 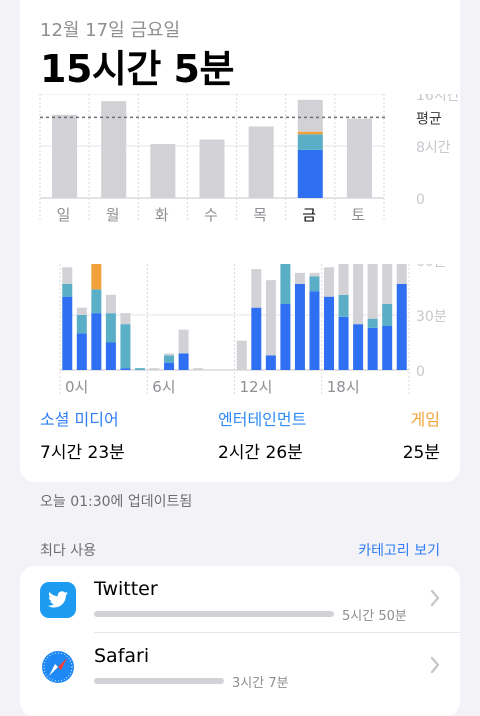 I want to click on day-label: 수, so click(x=211, y=215).